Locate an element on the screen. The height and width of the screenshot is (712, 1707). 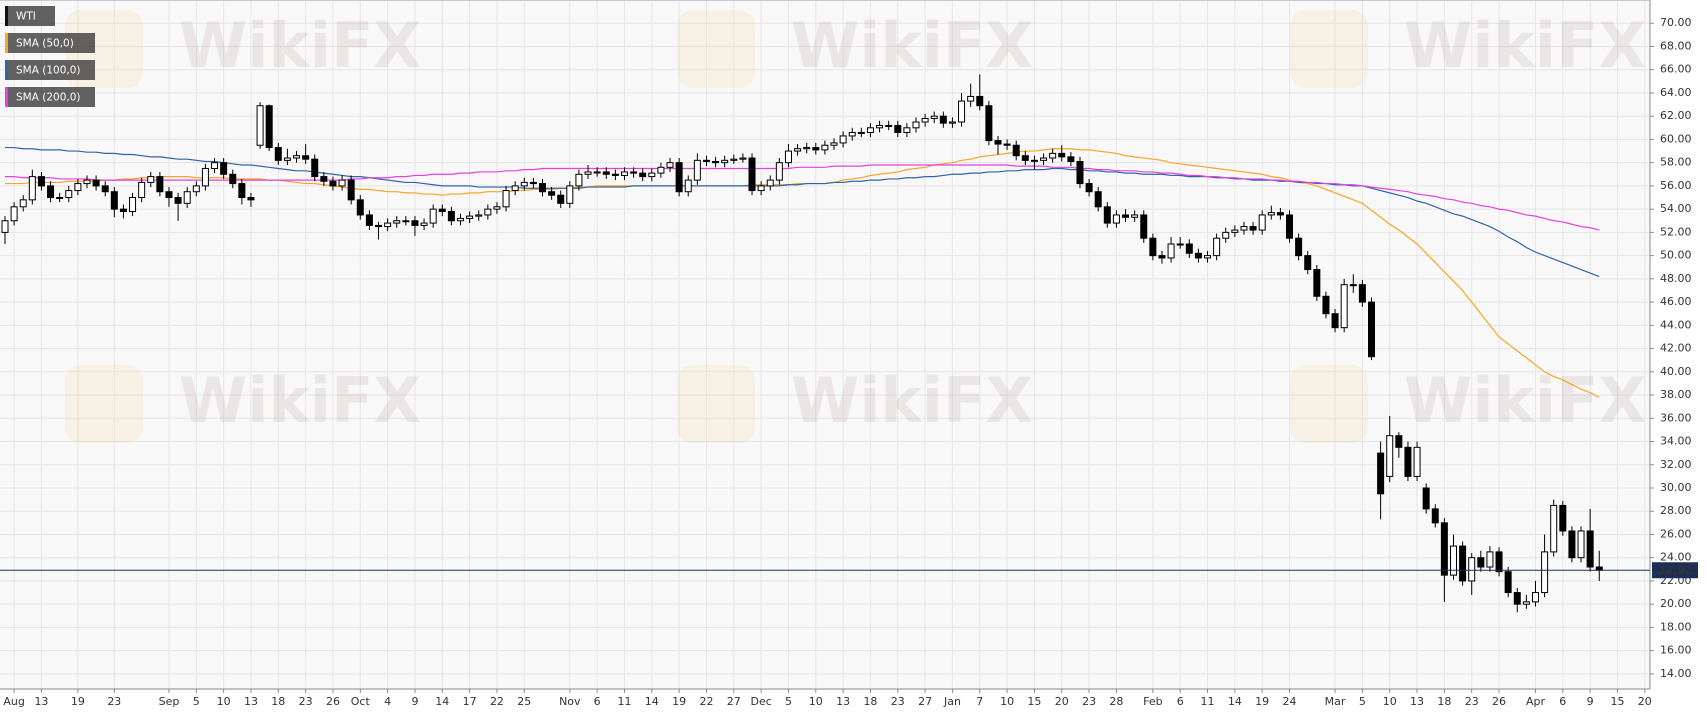
legend-label: SMA (100,0) is located at coordinates (48, 71).